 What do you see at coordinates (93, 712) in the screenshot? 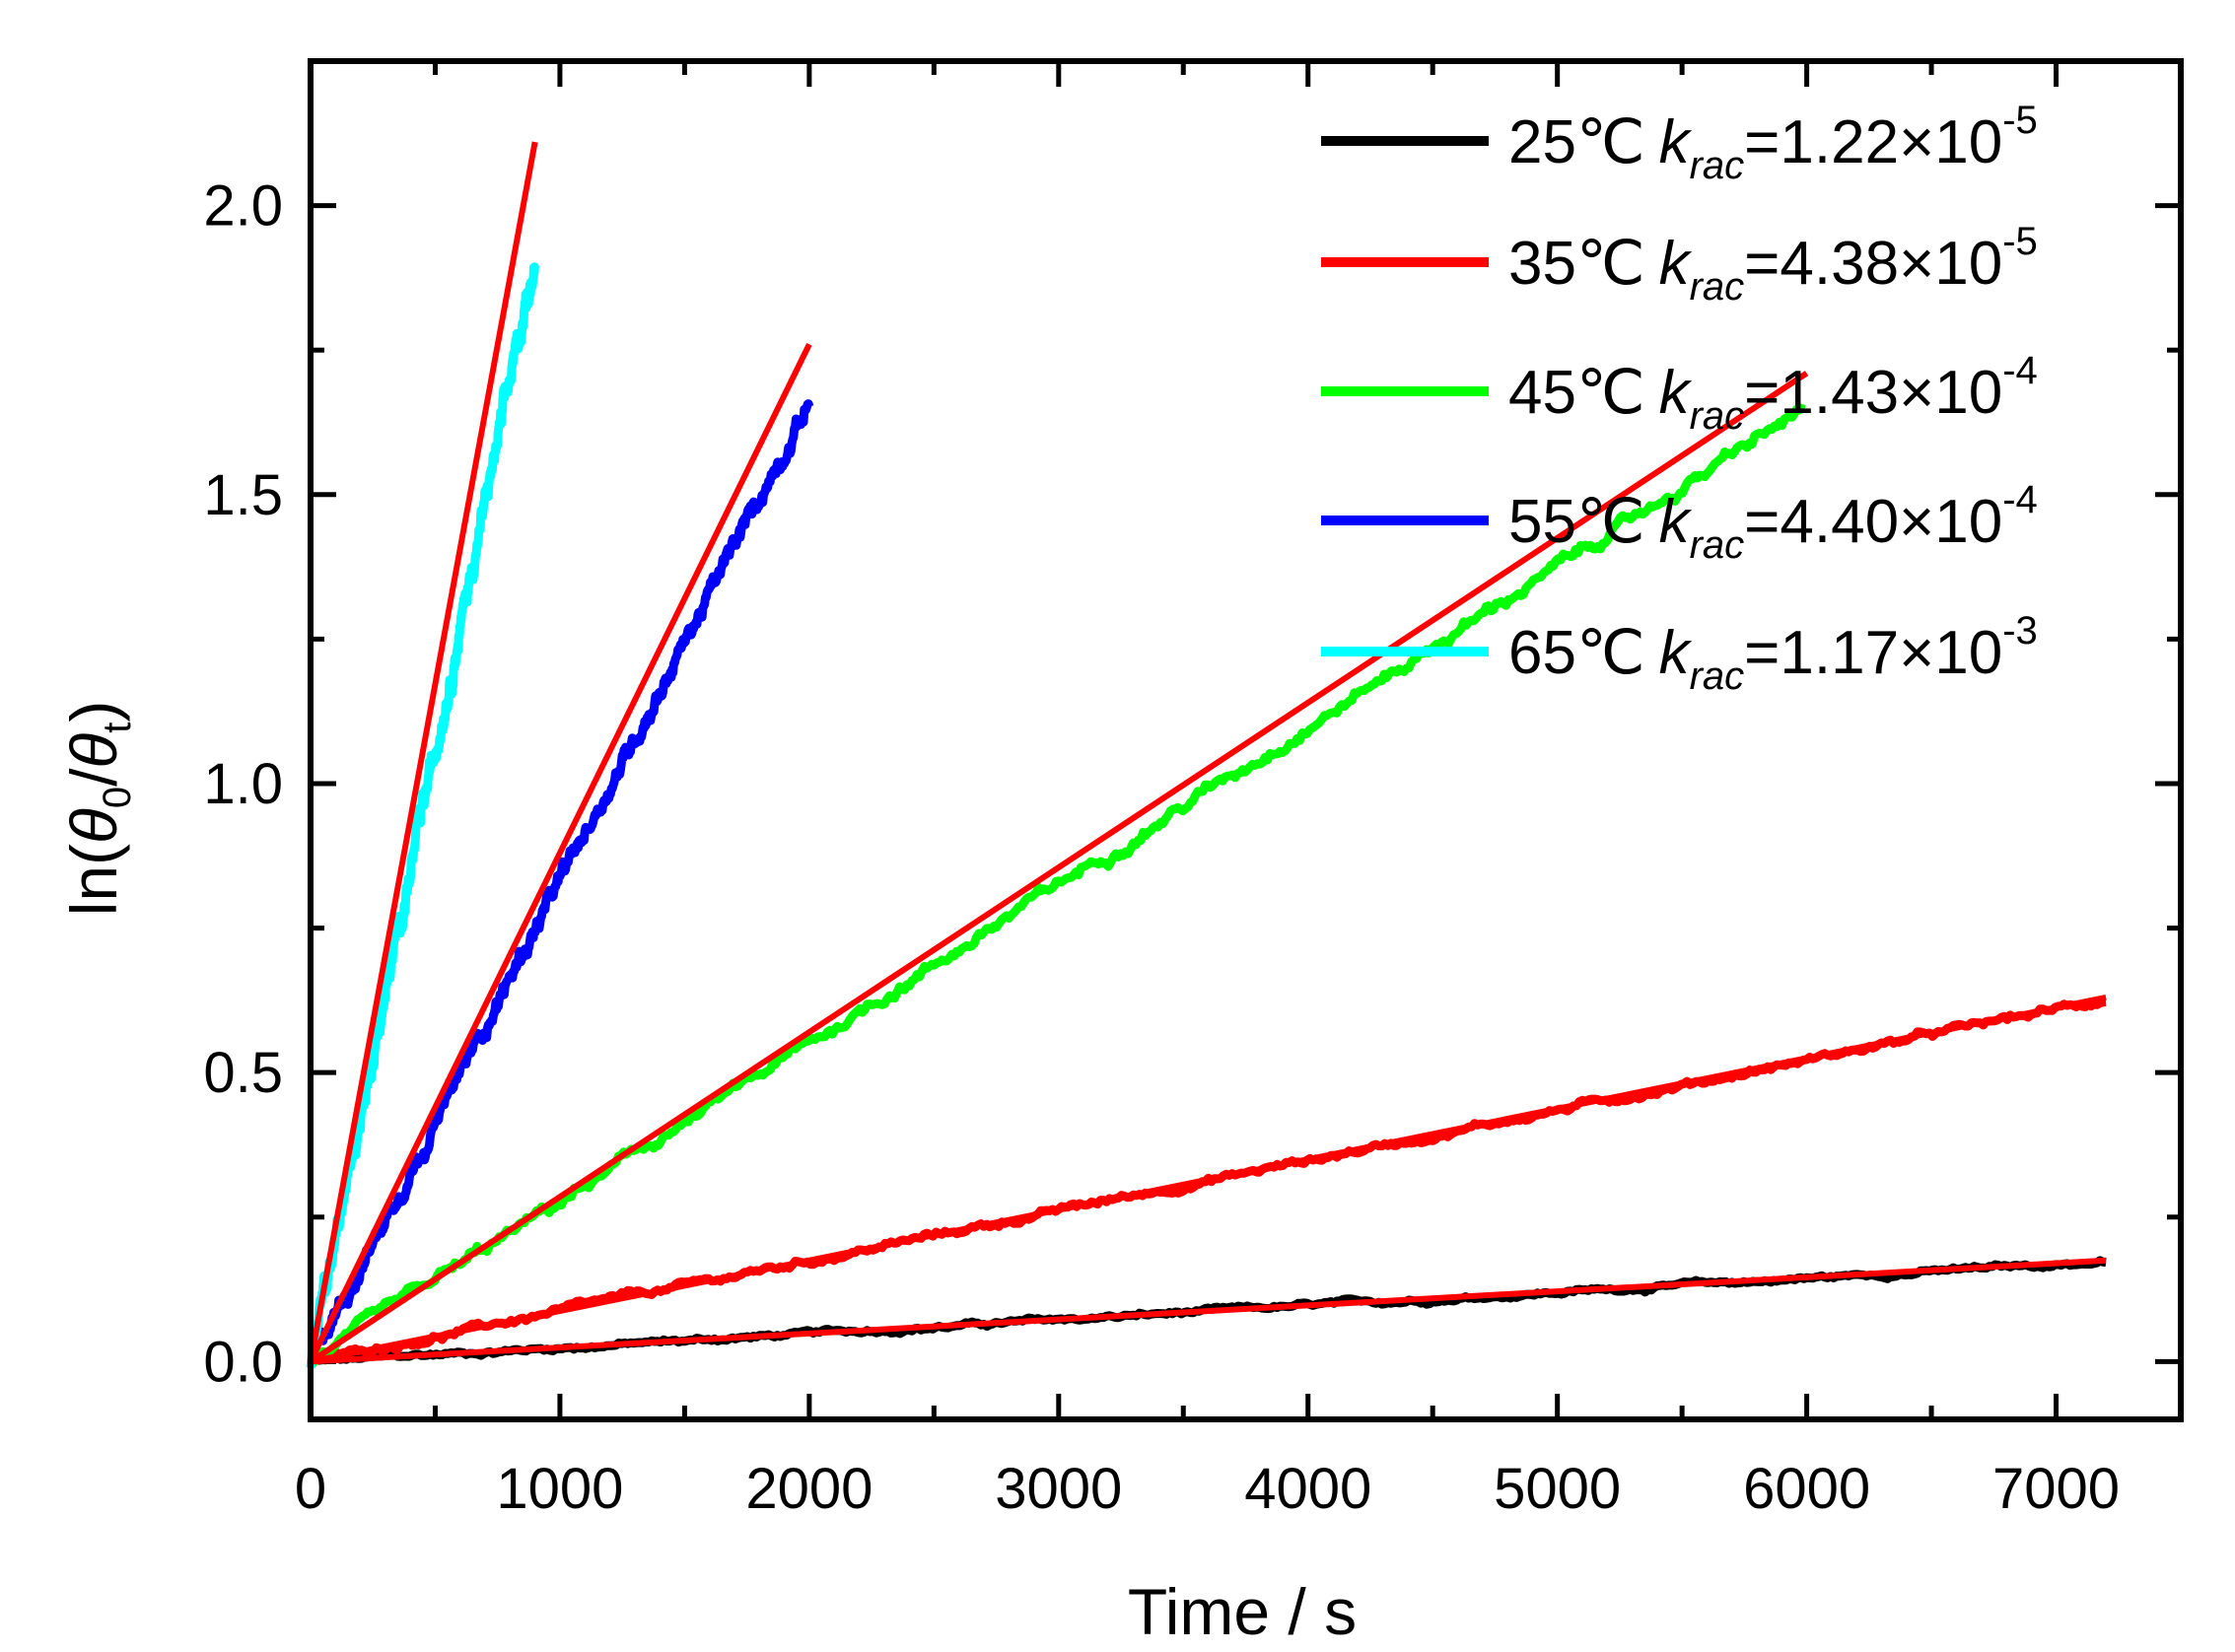
I see `y-axis-title-suffix: )` at bounding box center [93, 712].